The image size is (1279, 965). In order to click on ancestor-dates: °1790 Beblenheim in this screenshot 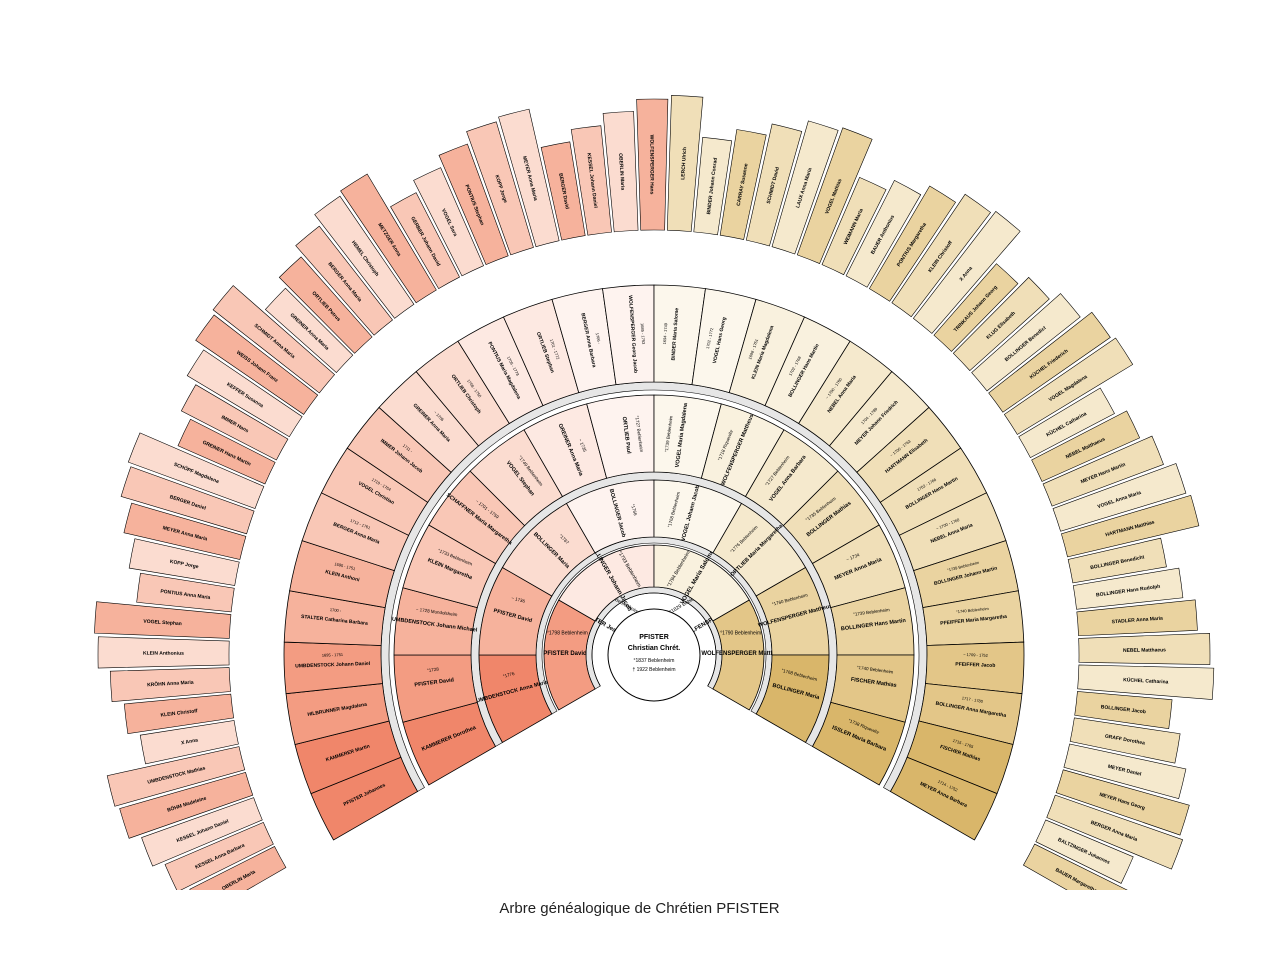, I will do `click(740, 634)`.